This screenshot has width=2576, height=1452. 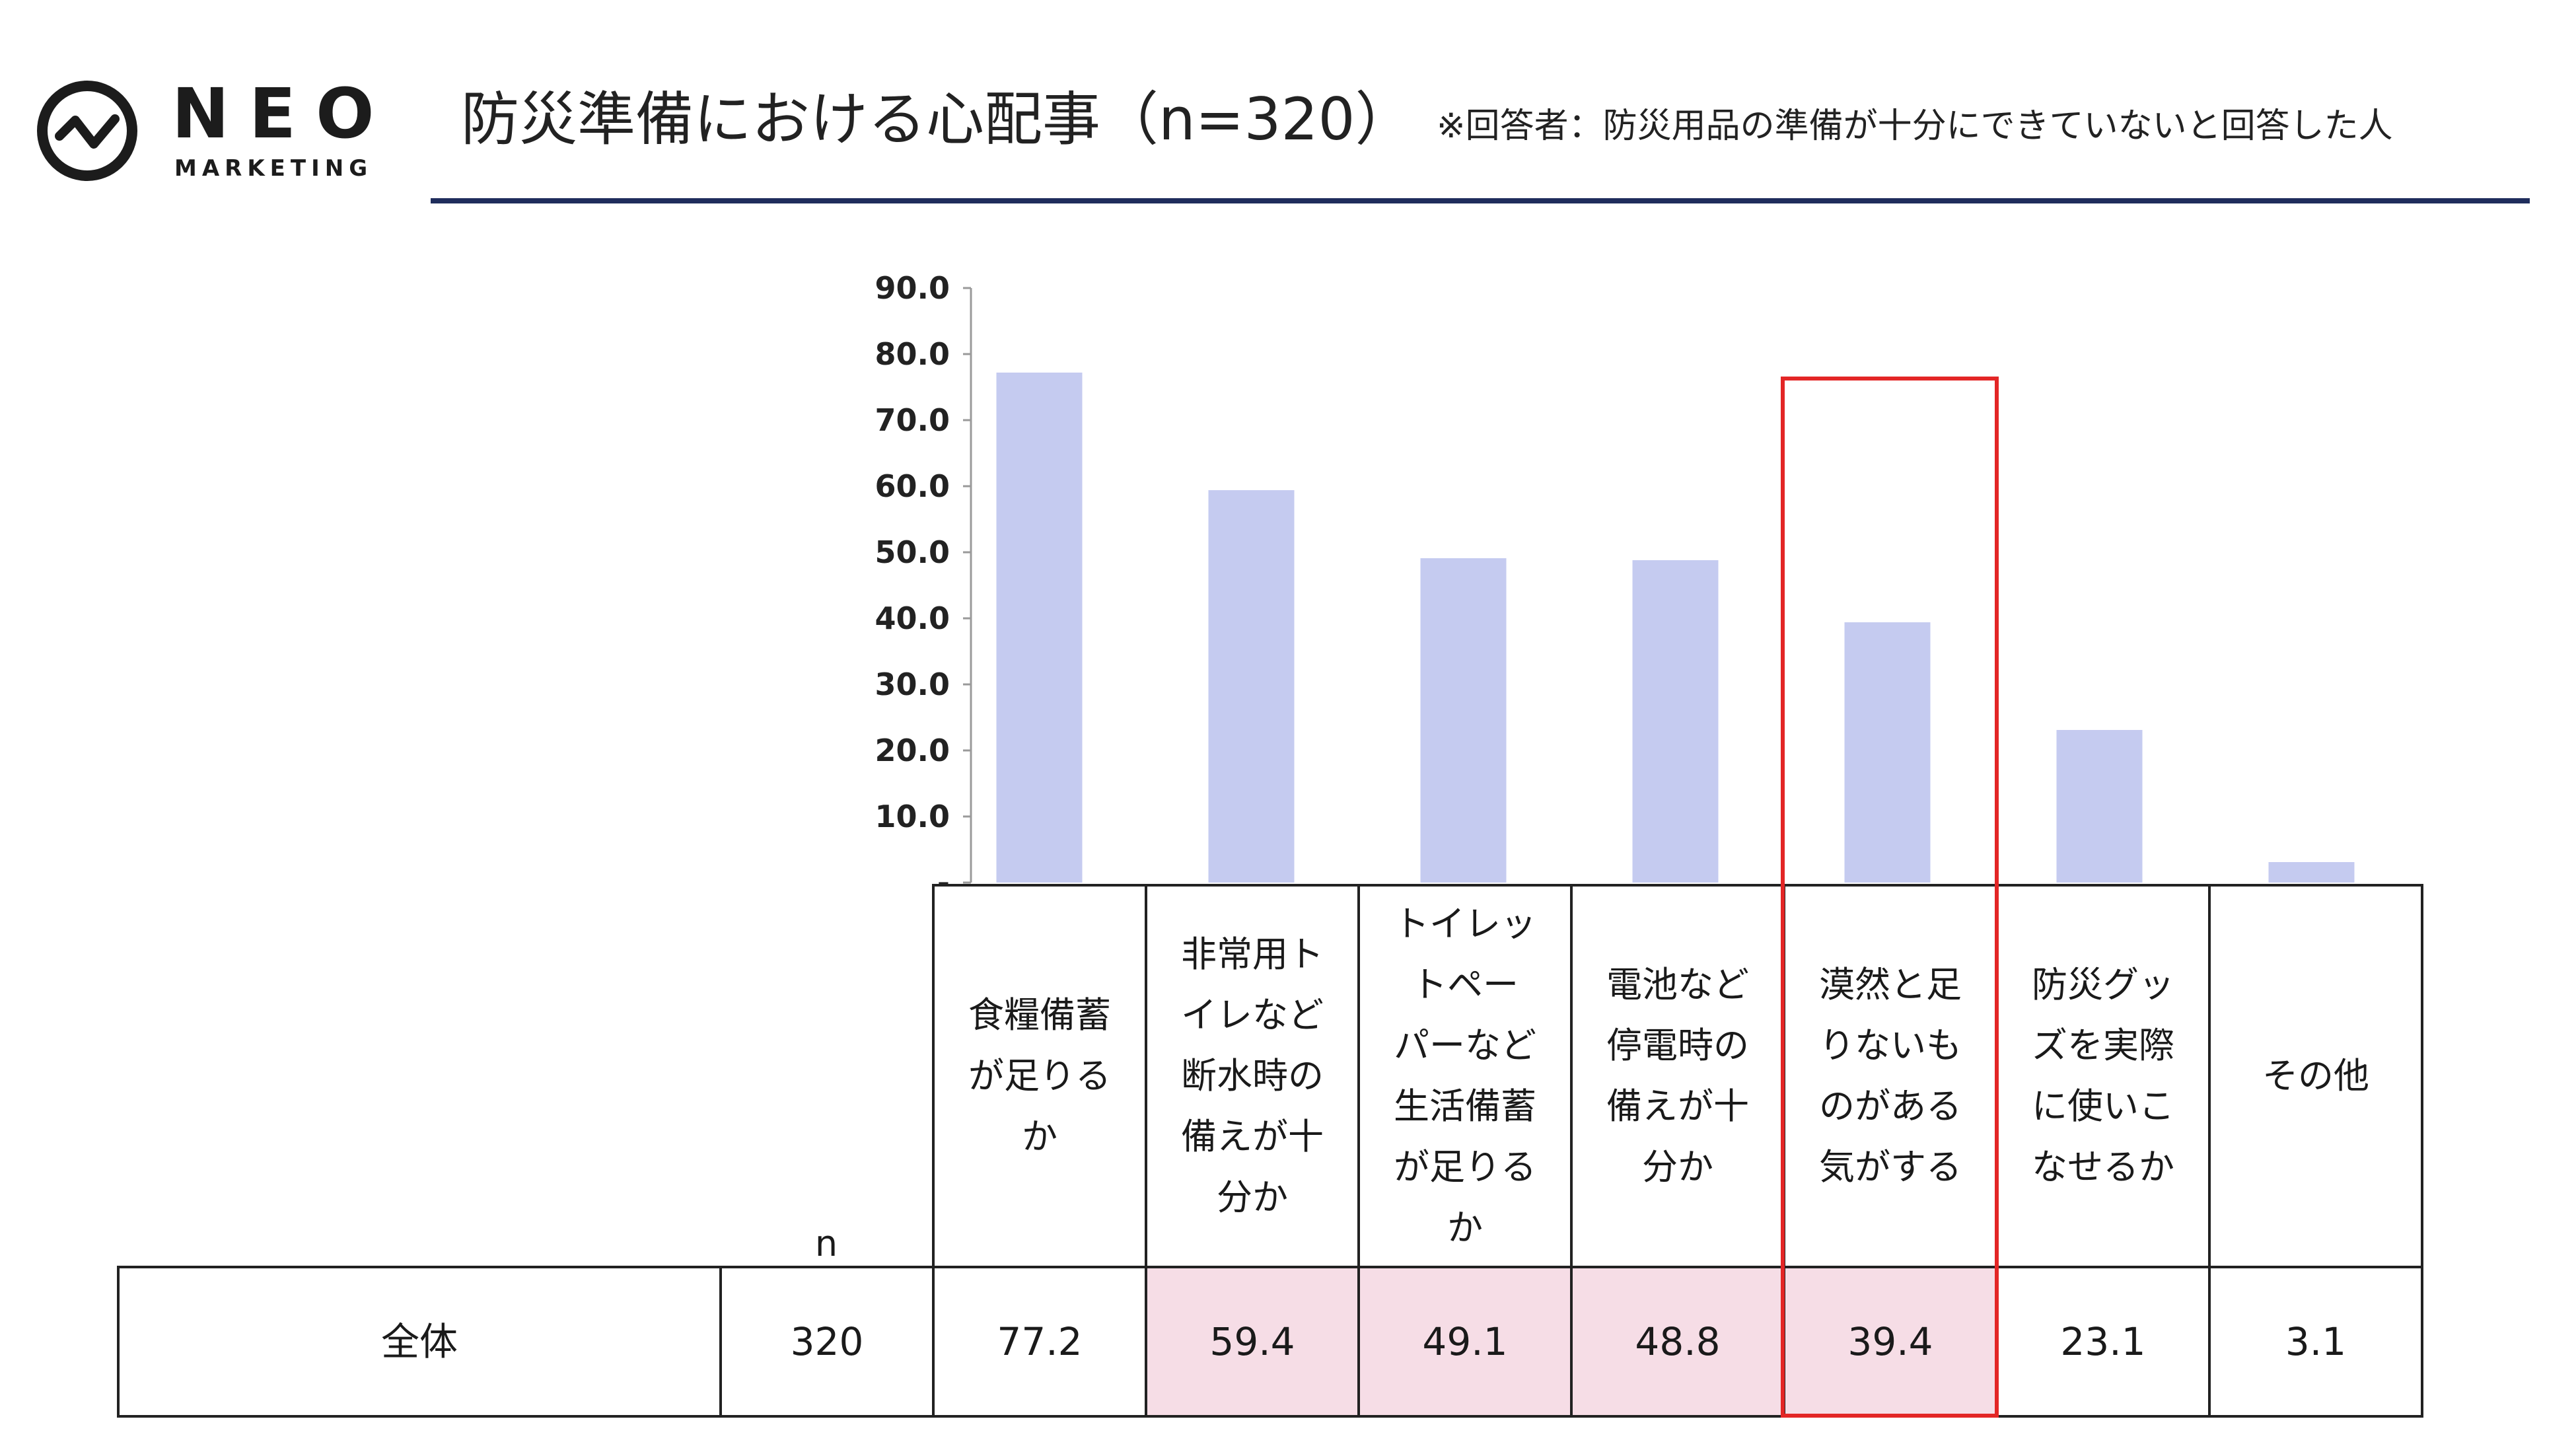 I want to click on category-label-line: 食糧備蓄, so click(x=1039, y=1015).